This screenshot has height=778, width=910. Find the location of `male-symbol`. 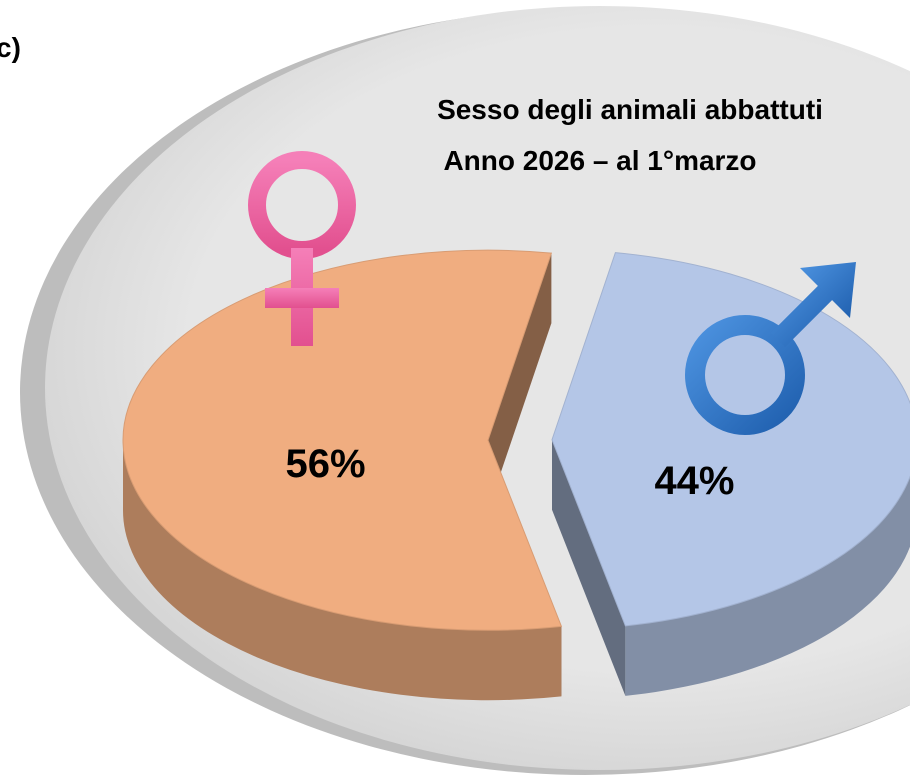

male-symbol is located at coordinates (770, 348).